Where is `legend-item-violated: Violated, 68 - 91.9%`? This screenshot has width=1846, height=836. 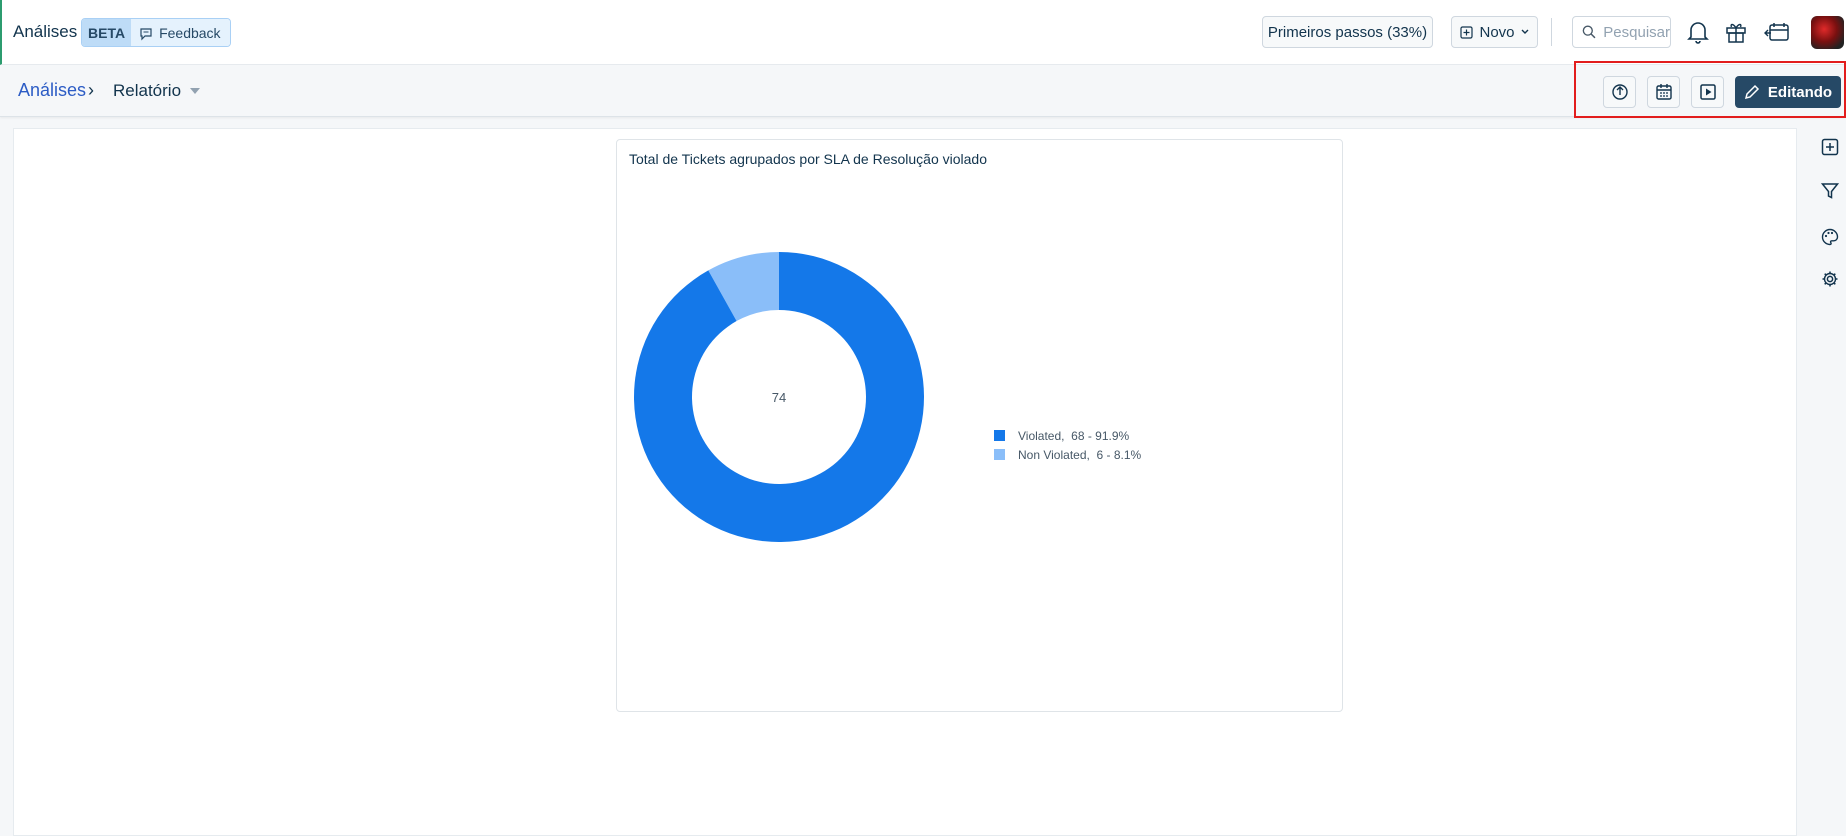 legend-item-violated: Violated, 68 - 91.9% is located at coordinates (1067, 435).